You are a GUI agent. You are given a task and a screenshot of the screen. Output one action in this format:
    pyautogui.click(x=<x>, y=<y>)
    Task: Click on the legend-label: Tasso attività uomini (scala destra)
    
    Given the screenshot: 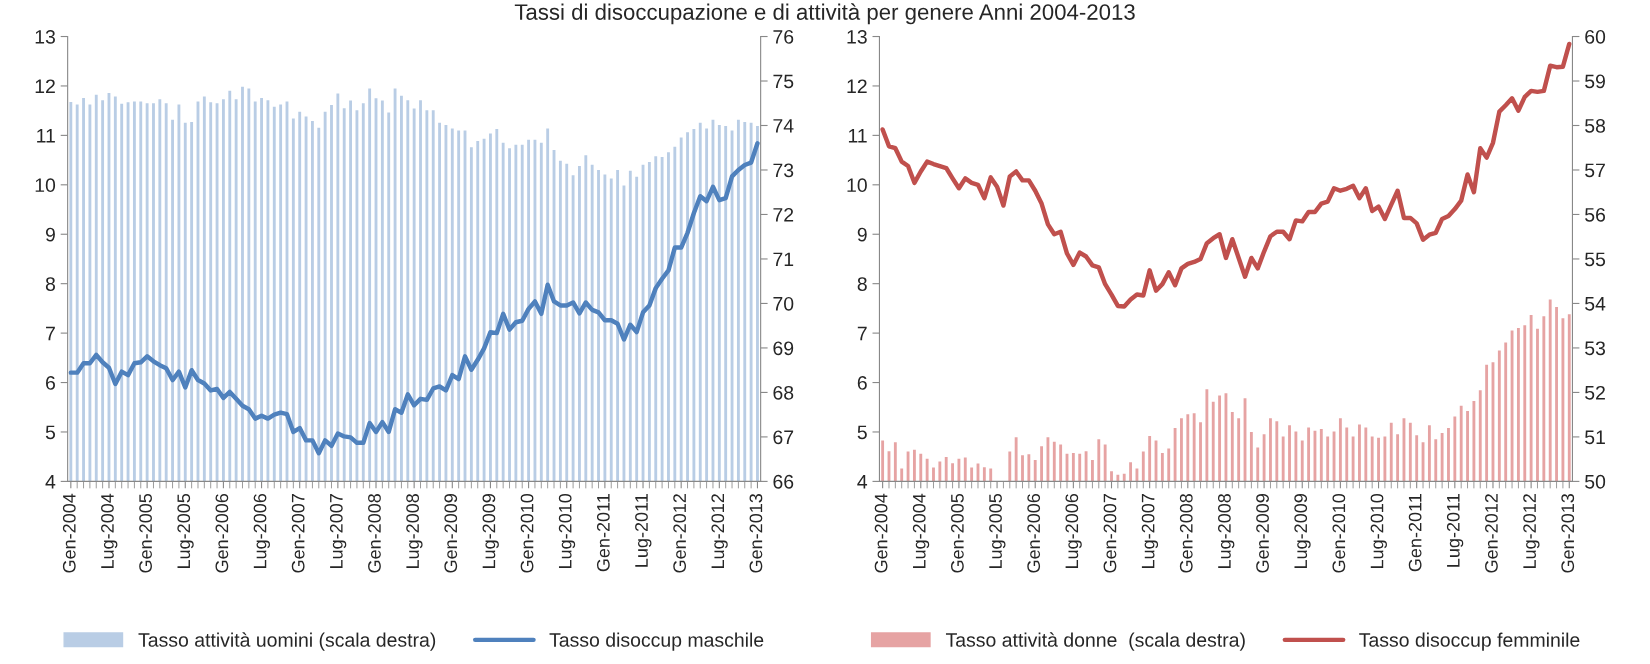 What is the action you would take?
    pyautogui.click(x=287, y=641)
    